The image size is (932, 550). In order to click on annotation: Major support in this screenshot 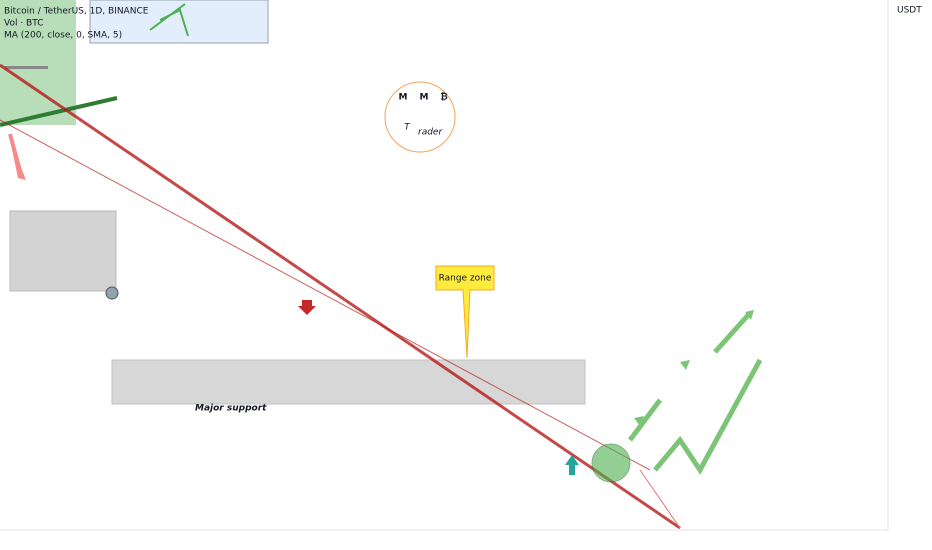, I will do `click(231, 409)`.